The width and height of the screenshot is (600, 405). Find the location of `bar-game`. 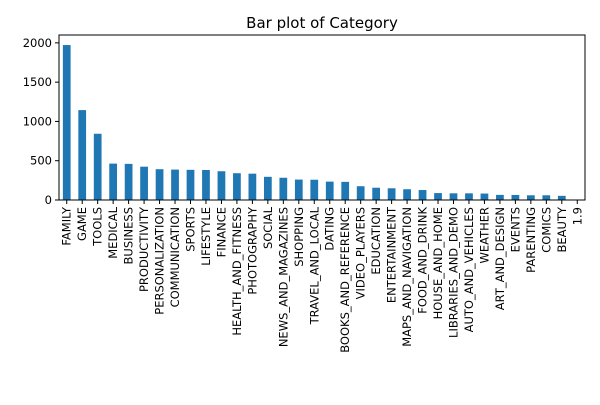

bar-game is located at coordinates (82, 155).